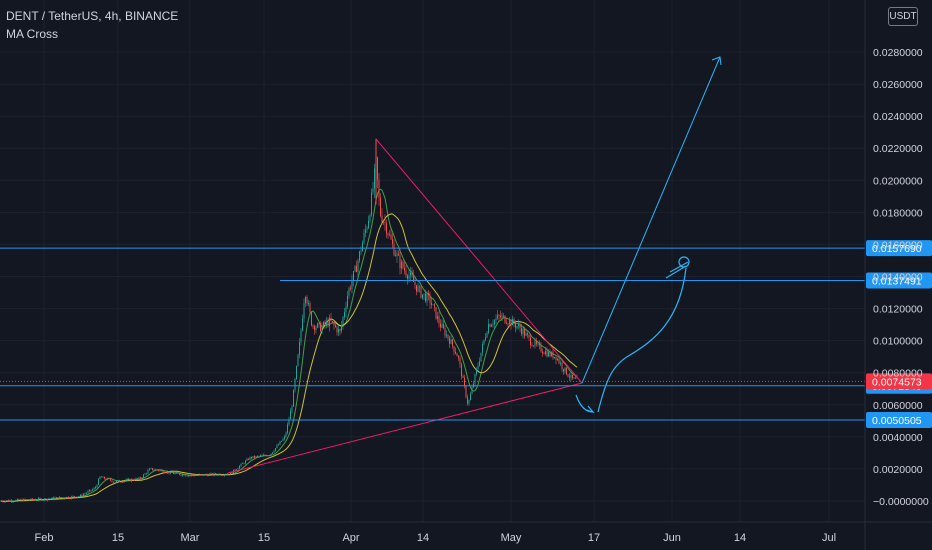  I want to click on x-tick-label: Feb, so click(44, 538).